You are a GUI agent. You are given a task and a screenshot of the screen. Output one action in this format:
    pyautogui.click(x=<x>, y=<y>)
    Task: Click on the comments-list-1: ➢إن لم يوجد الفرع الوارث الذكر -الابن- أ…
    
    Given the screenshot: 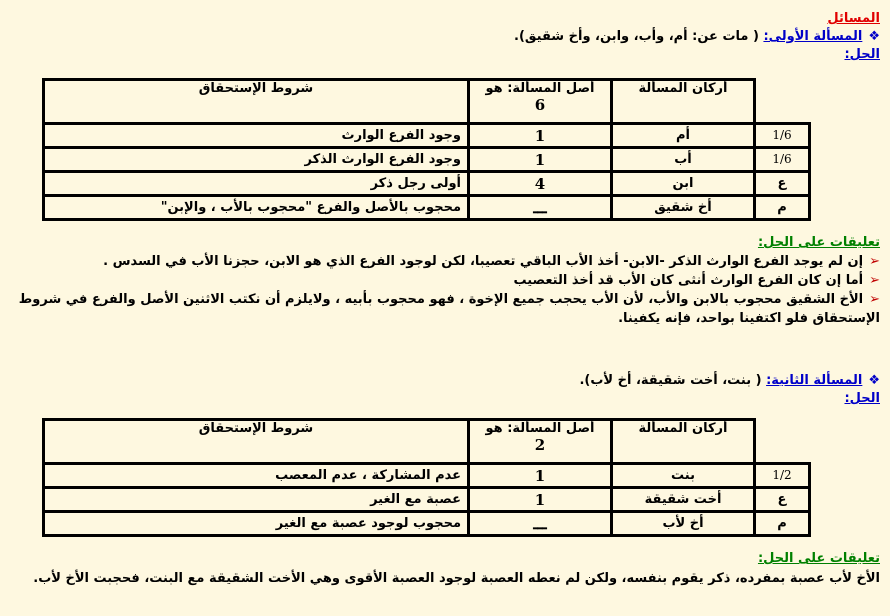 What is the action you would take?
    pyautogui.click(x=445, y=290)
    